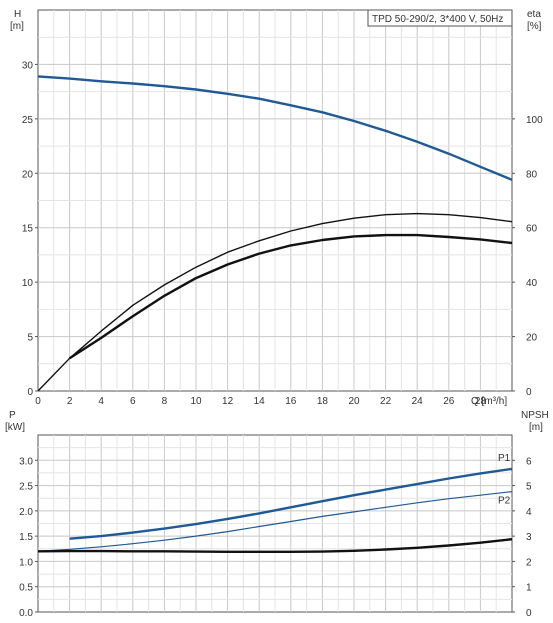 The width and height of the screenshot is (553, 623). What do you see at coordinates (101, 401) in the screenshot?
I see `x-tick-label: 4` at bounding box center [101, 401].